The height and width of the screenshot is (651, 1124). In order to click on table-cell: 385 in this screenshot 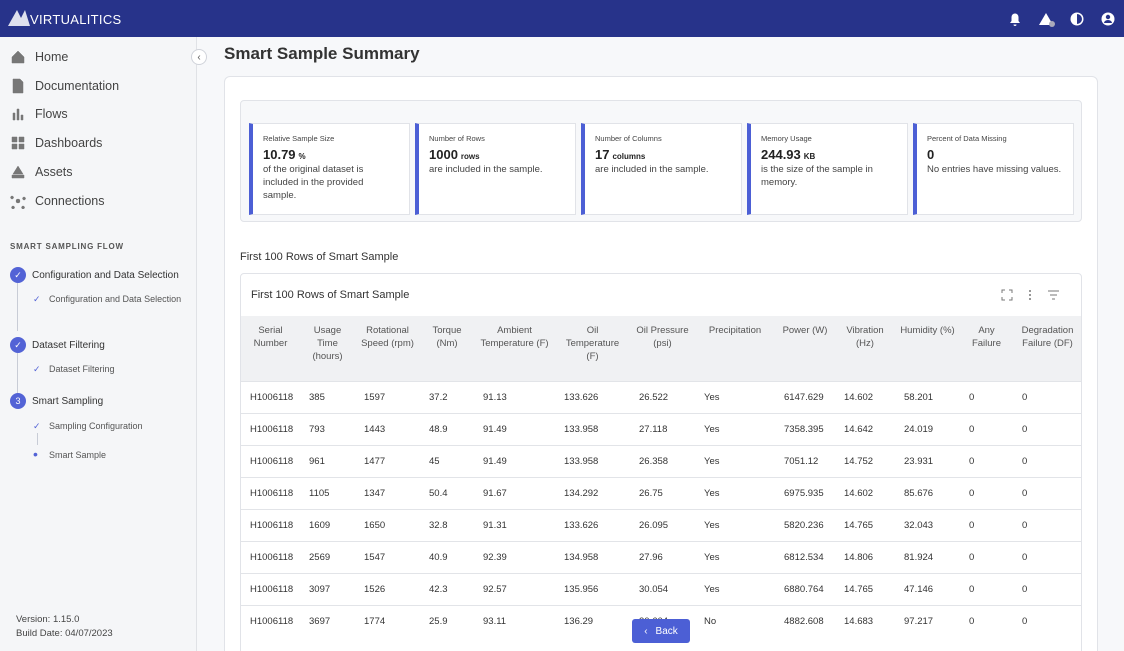, I will do `click(327, 396)`.